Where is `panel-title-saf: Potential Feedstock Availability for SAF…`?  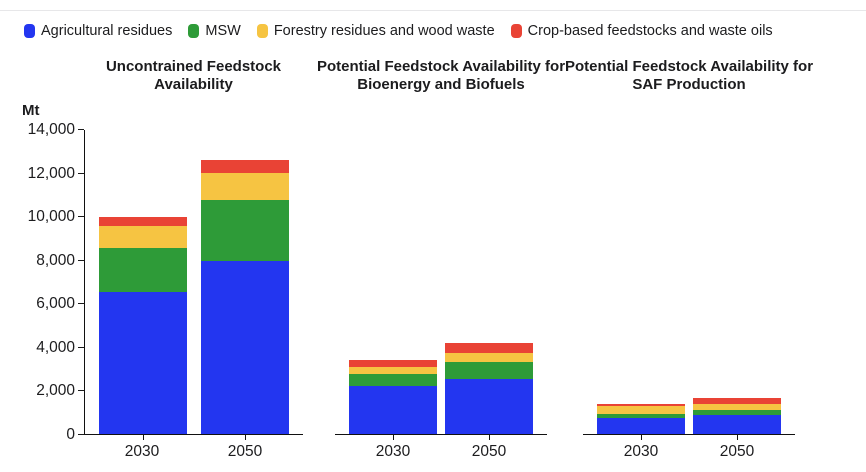 panel-title-saf: Potential Feedstock Availability for SAF… is located at coordinates (689, 76).